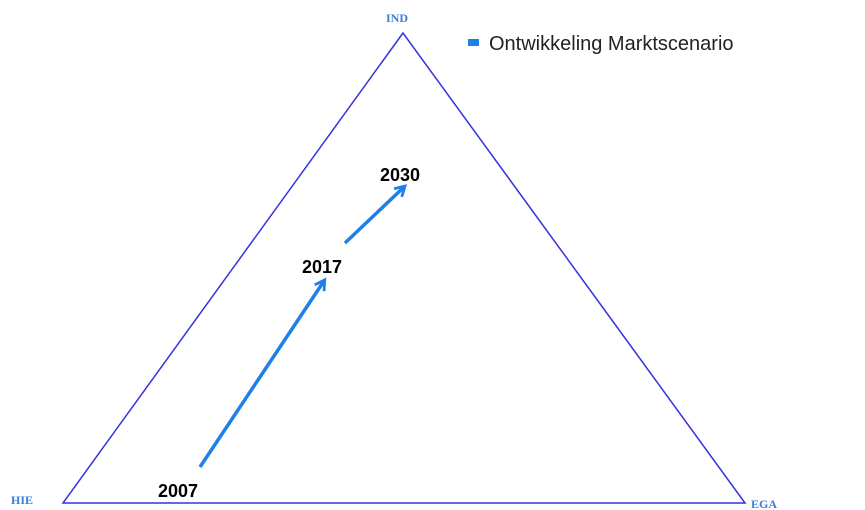 This screenshot has width=865, height=510. What do you see at coordinates (322, 267) in the screenshot?
I see `point-label: 2017` at bounding box center [322, 267].